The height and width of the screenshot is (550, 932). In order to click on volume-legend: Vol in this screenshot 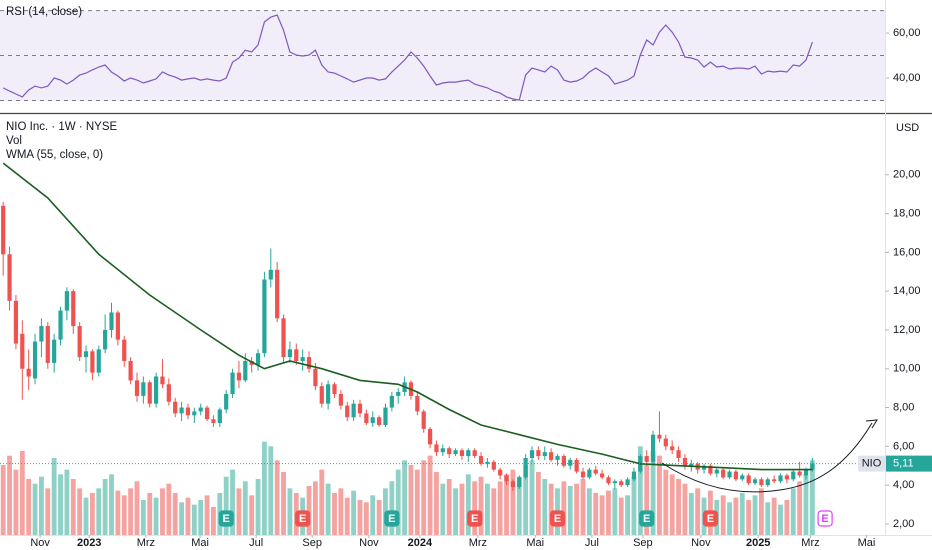, I will do `click(14, 141)`.